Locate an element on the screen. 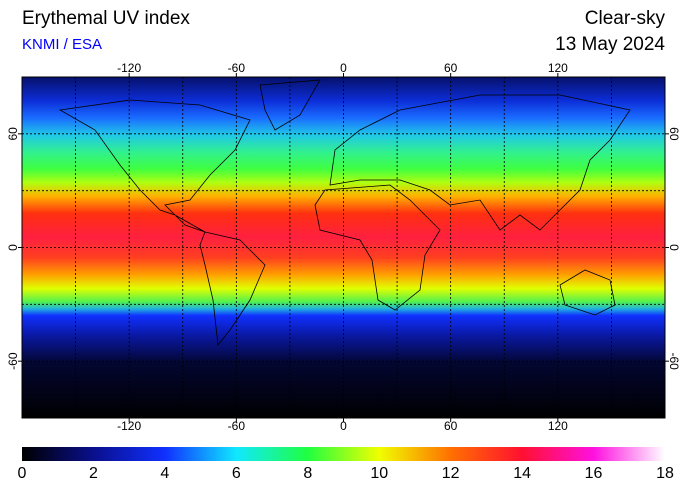 The height and width of the screenshot is (490, 688). lat-tick-label-left: 0 is located at coordinates (13, 247).